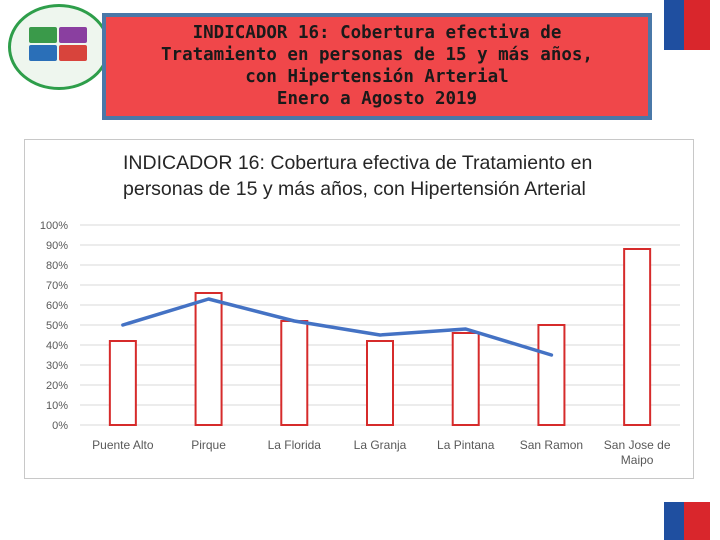 This screenshot has height=540, width=720. Describe the element at coordinates (551, 445) in the screenshot. I see `x-tick-label: San Ramon` at that location.